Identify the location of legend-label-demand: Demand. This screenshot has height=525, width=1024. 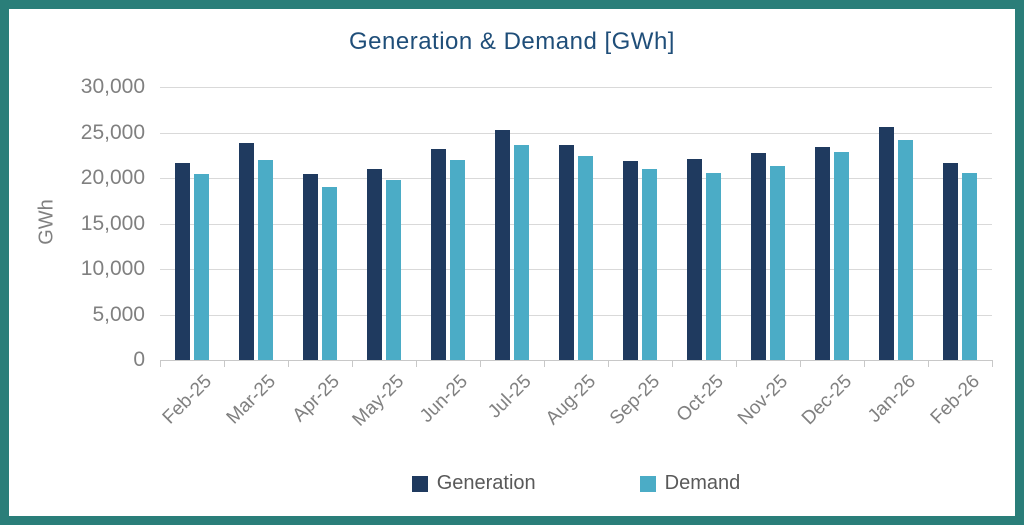
(702, 483).